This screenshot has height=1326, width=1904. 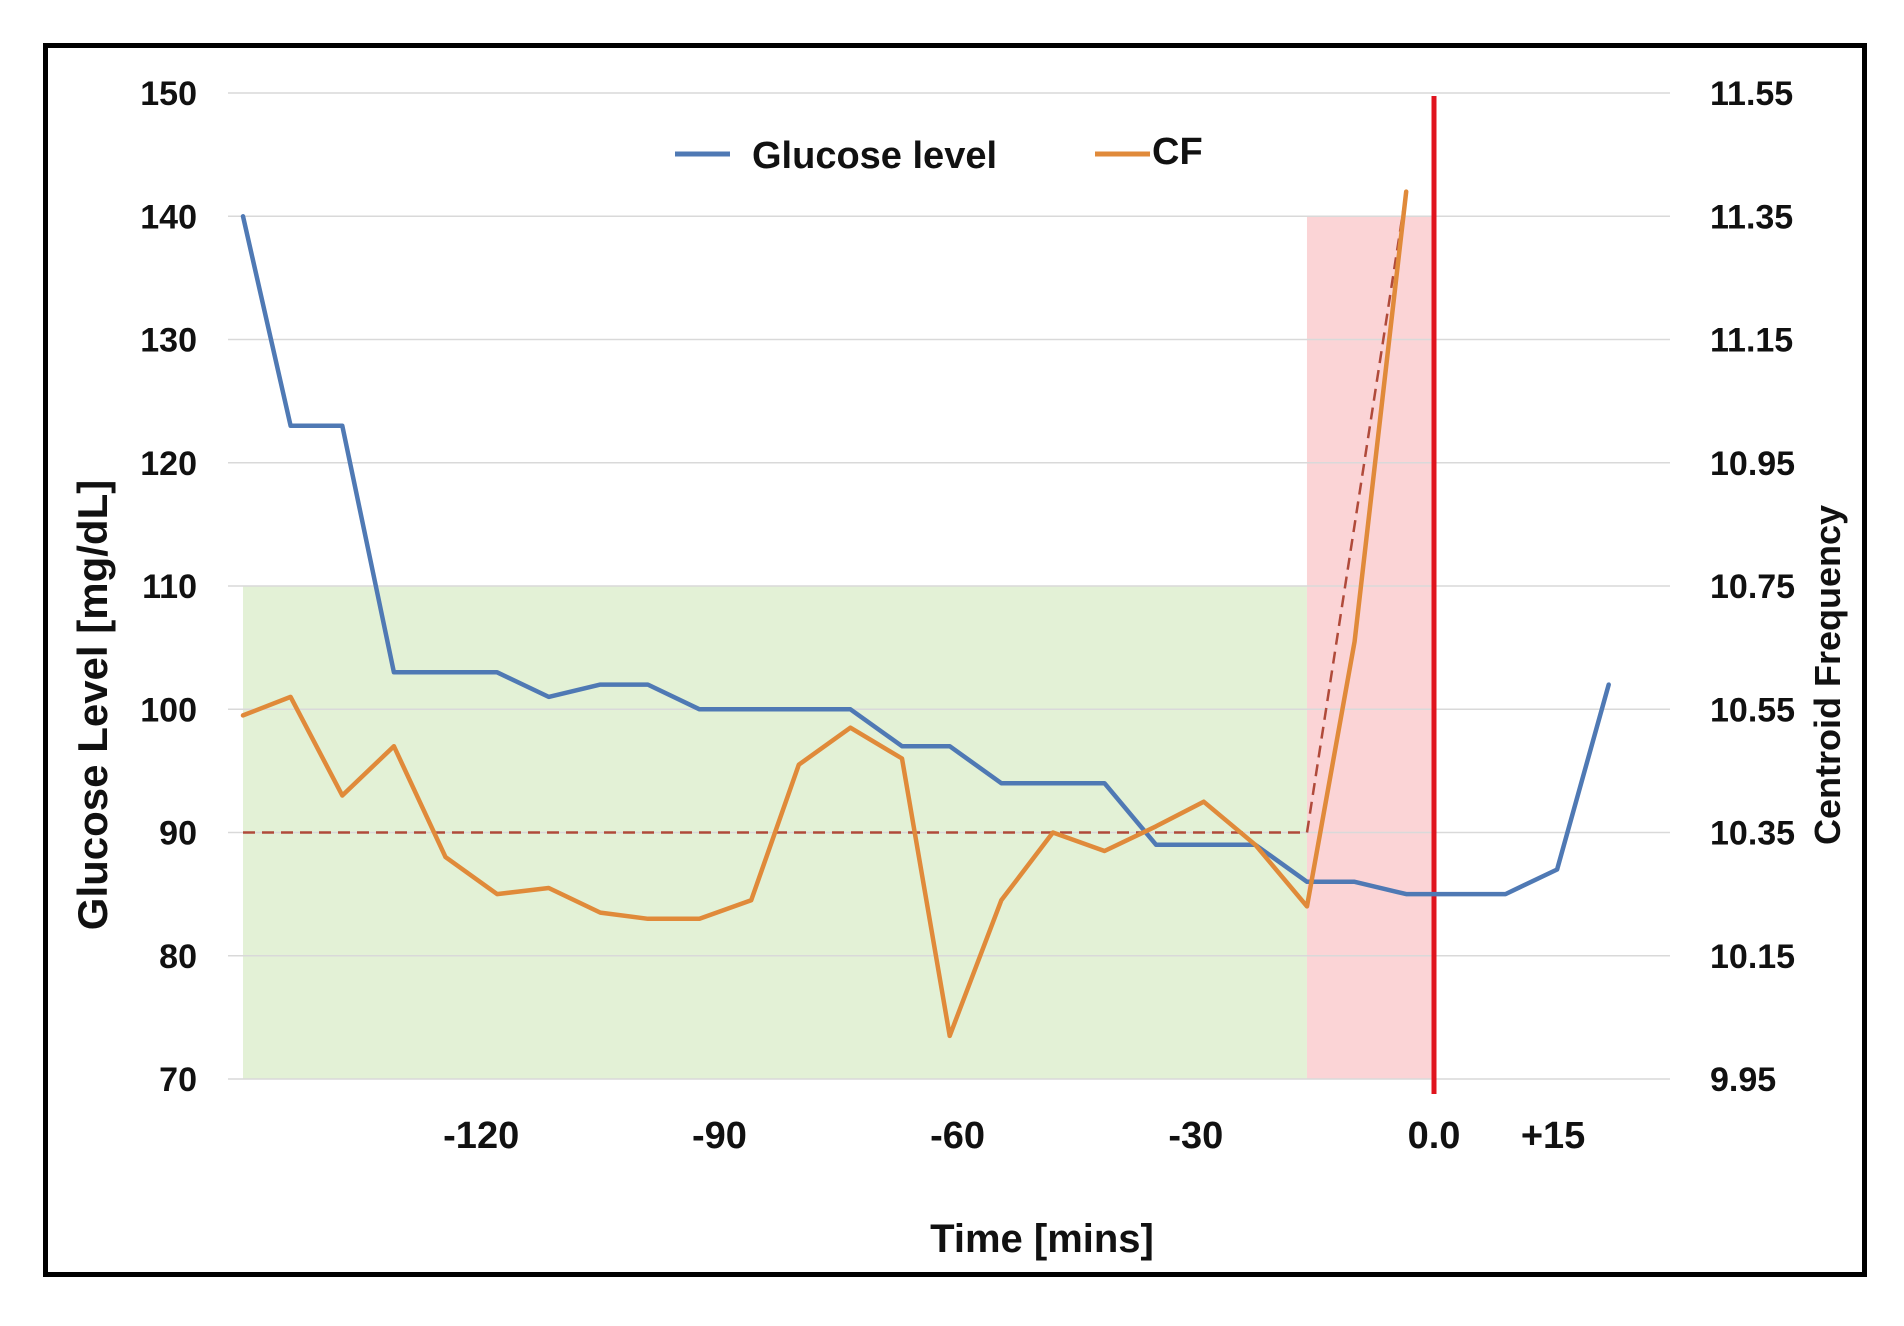 What do you see at coordinates (168, 710) in the screenshot?
I see `y-left-tick-label: 100` at bounding box center [168, 710].